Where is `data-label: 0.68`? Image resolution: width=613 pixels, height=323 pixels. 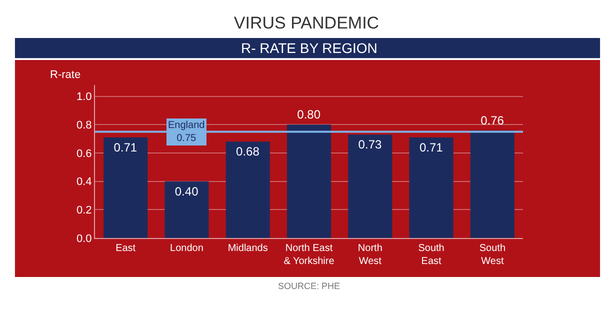 data-label: 0.68 is located at coordinates (248, 151).